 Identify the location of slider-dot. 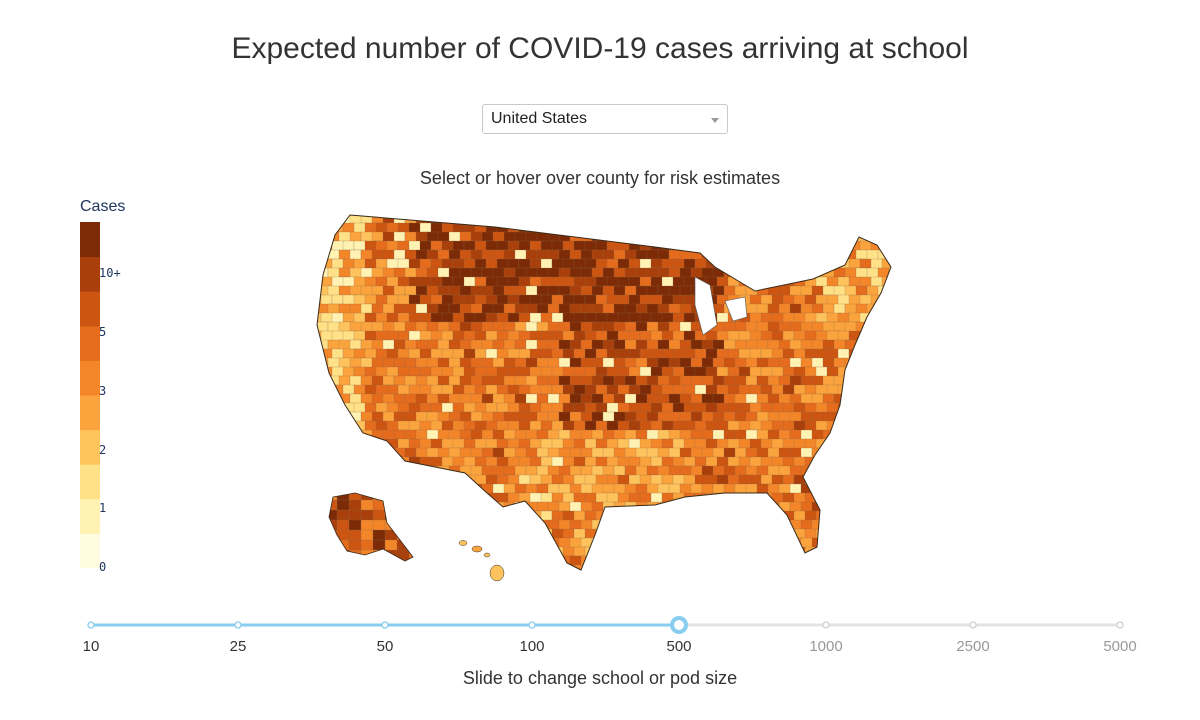
(826, 625).